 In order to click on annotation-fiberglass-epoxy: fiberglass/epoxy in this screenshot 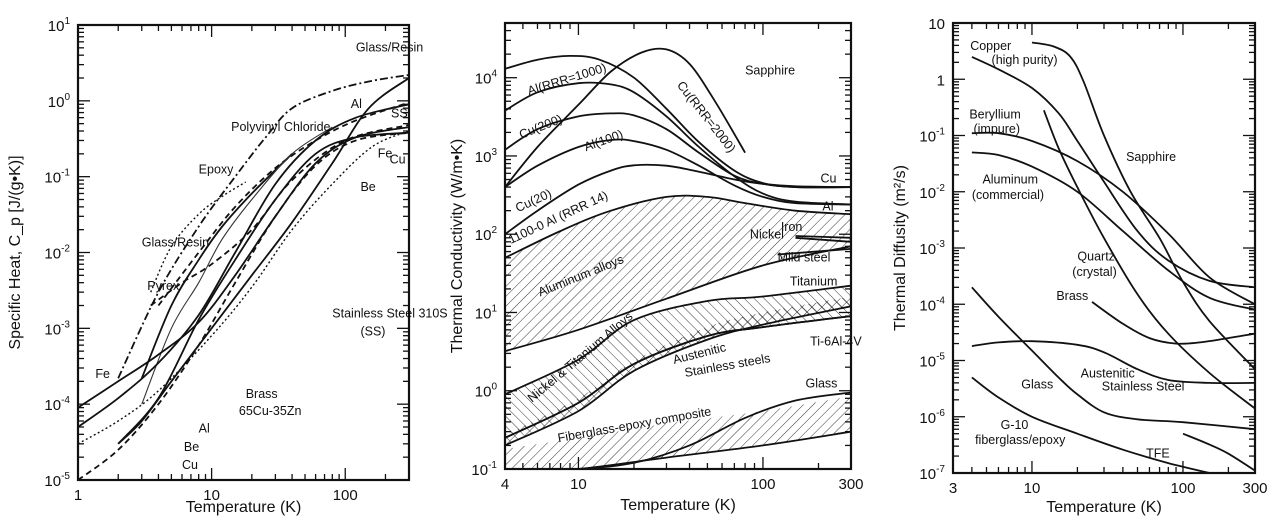, I will do `click(1020, 440)`.